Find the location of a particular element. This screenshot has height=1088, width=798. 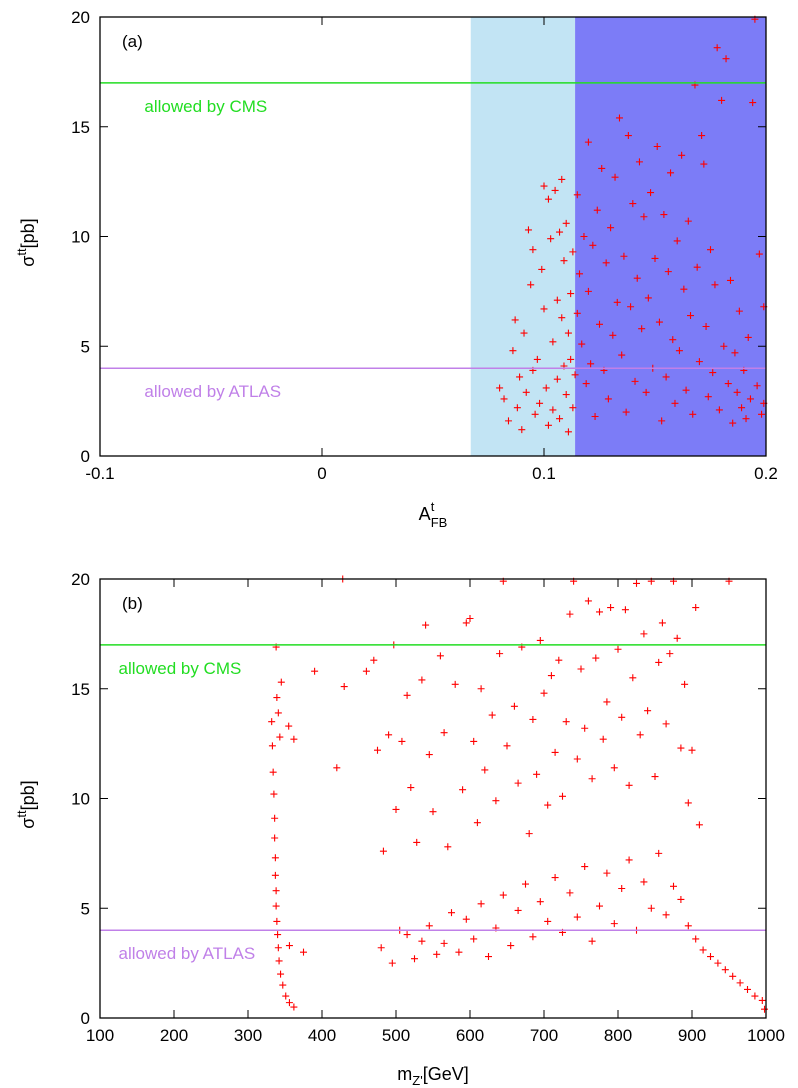

b-x-axis-label: mZ'[GeV] is located at coordinates (432, 1076).